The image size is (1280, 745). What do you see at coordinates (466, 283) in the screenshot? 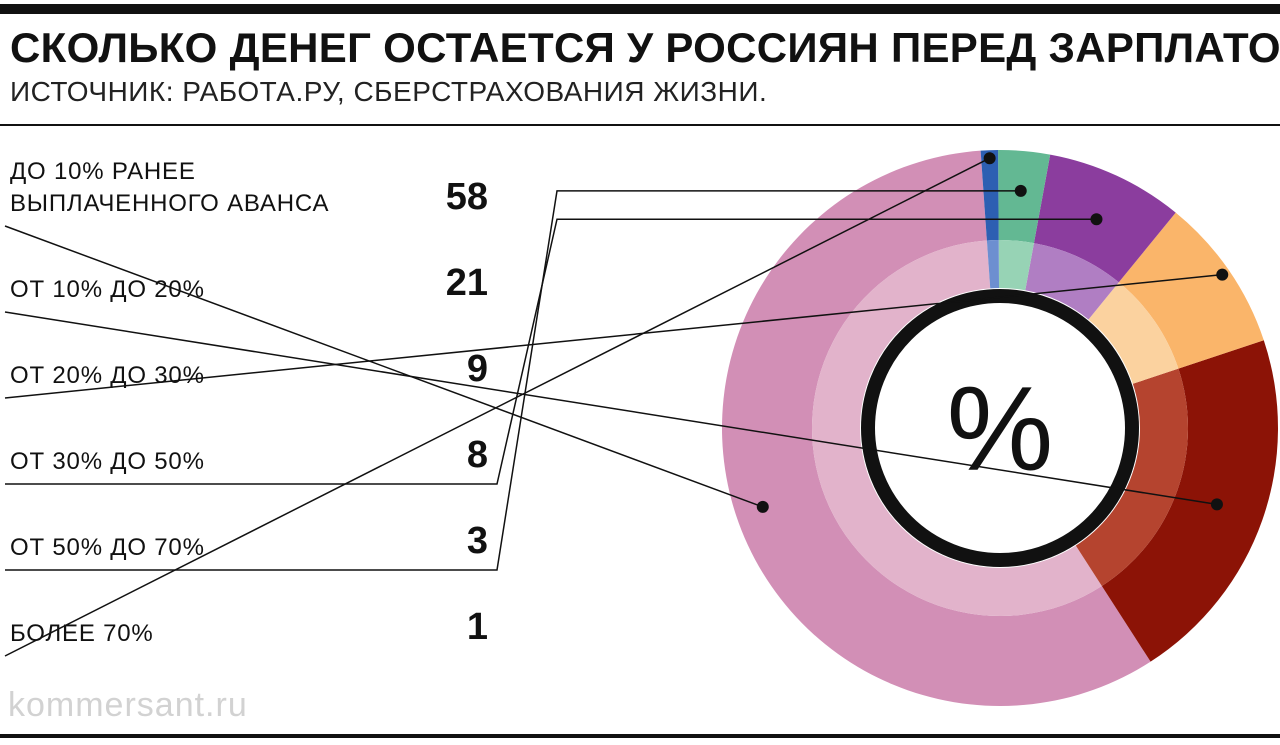
I see `value-label-2: 21` at bounding box center [466, 283].